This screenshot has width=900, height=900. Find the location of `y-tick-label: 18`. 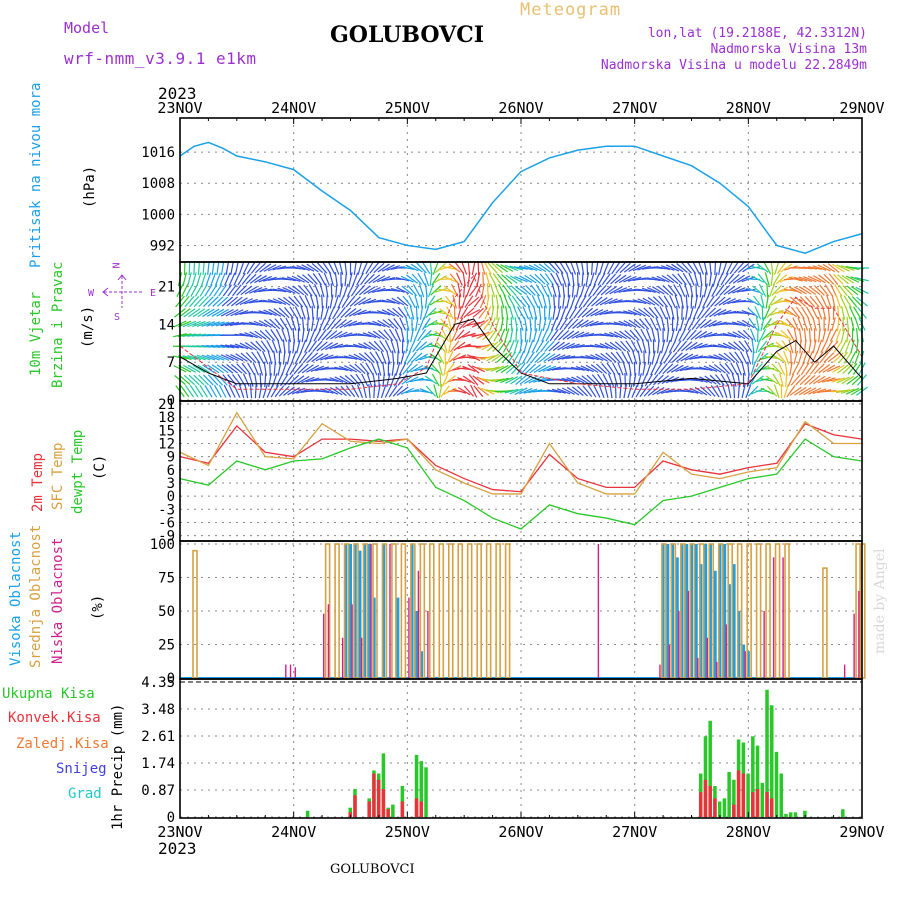

y-tick-label: 18 is located at coordinates (166, 418).